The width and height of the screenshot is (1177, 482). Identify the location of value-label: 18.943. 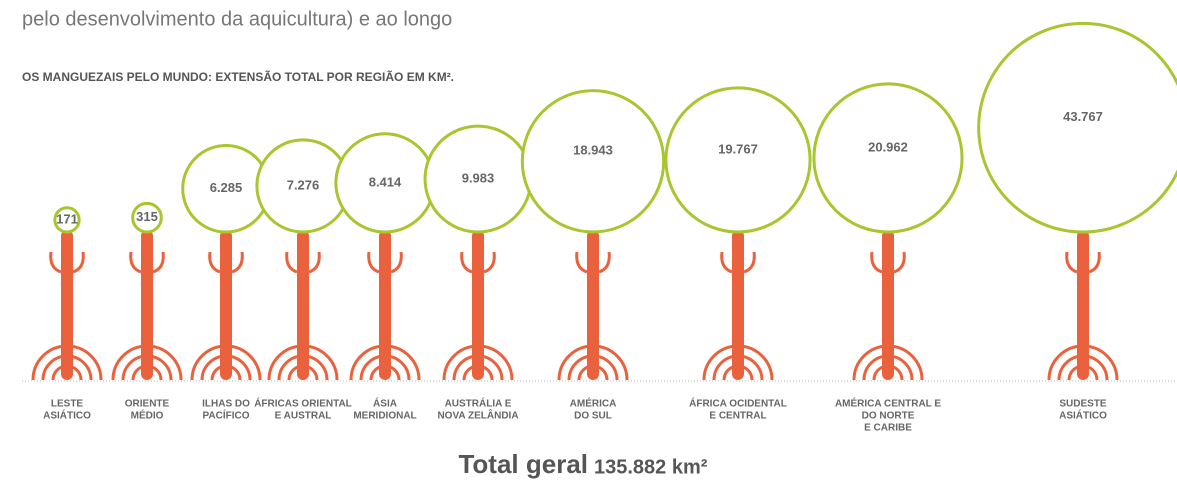
(593, 150).